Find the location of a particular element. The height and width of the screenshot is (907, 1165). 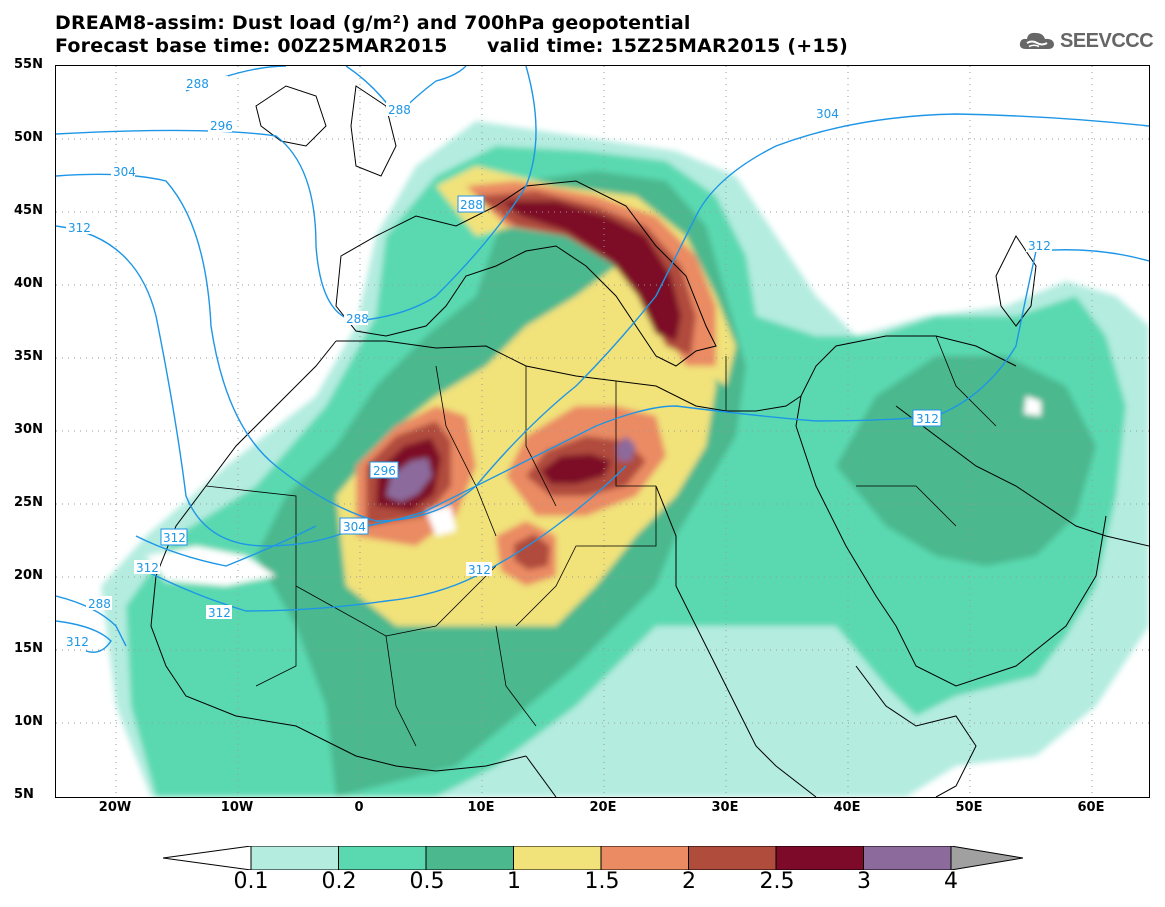

lon-label-60e: 60E is located at coordinates (1091, 807).